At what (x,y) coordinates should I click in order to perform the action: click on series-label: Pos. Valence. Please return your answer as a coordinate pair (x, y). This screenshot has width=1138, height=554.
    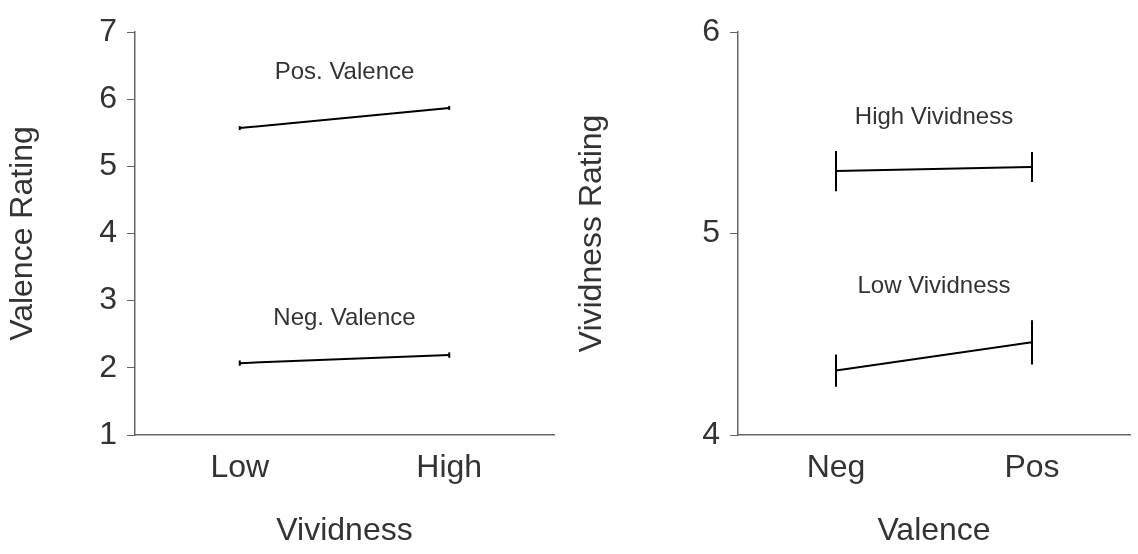
    Looking at the image, I should click on (344, 70).